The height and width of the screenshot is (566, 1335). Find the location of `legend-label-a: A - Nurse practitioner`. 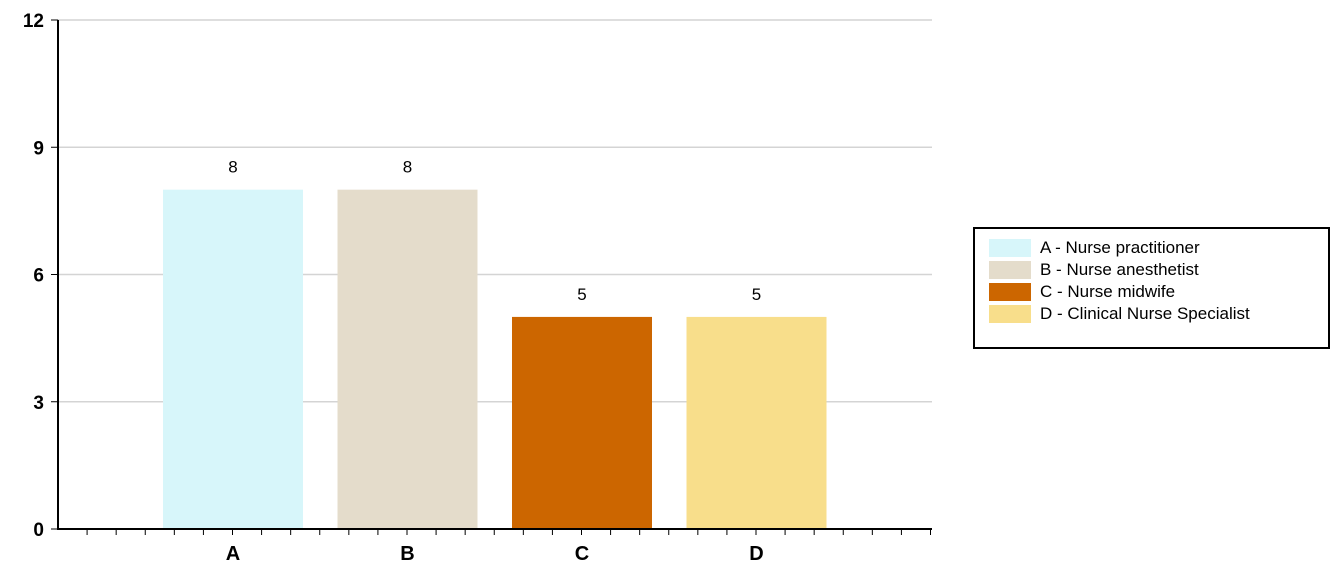

legend-label-a: A - Nurse practitioner is located at coordinates (1120, 247).